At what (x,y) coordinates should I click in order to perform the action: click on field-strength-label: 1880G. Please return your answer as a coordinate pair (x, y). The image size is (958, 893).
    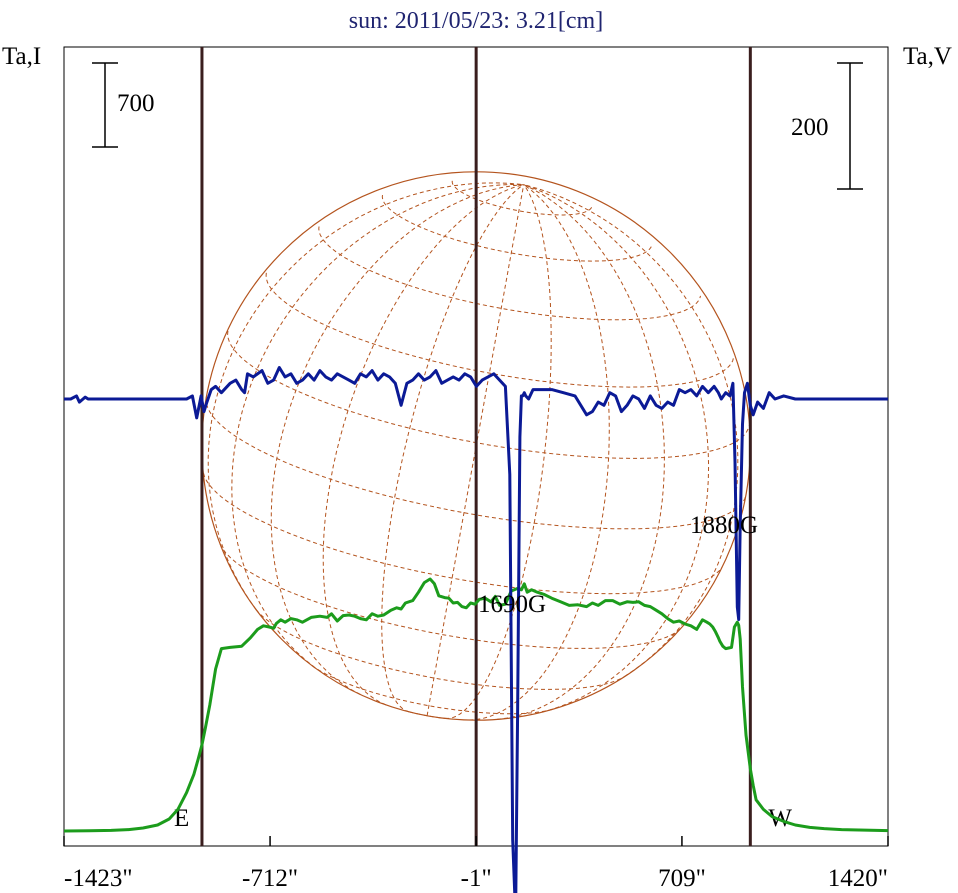
    Looking at the image, I should click on (724, 525).